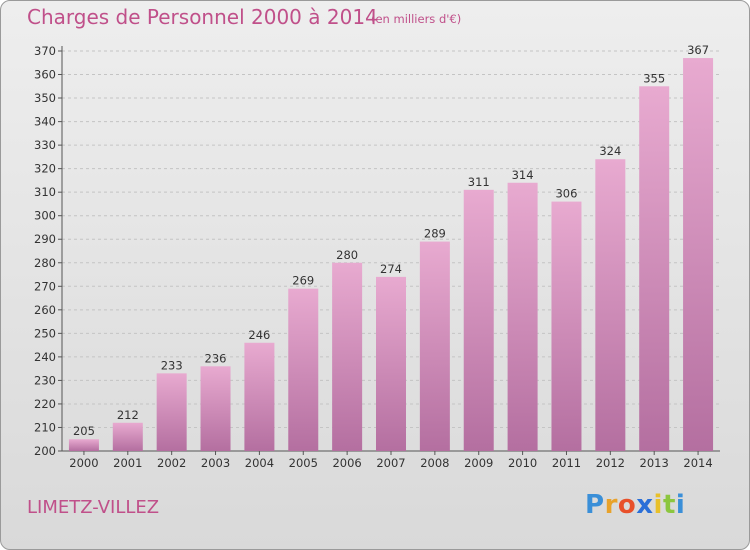  What do you see at coordinates (303, 463) in the screenshot?
I see `x-tick-label: 2005` at bounding box center [303, 463].